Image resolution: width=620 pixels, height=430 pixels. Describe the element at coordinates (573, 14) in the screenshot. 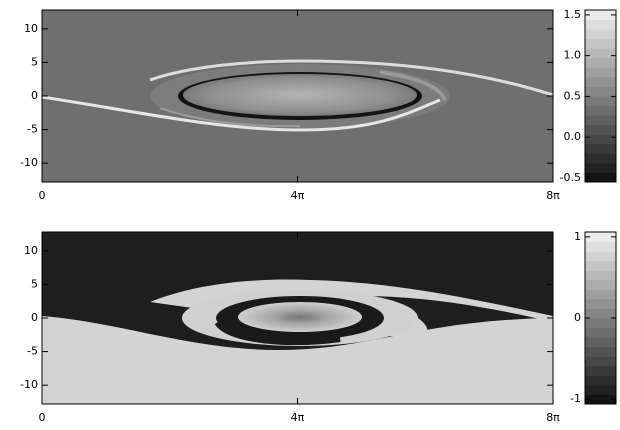

I see `colorbar-tick-label: 1.5` at that location.